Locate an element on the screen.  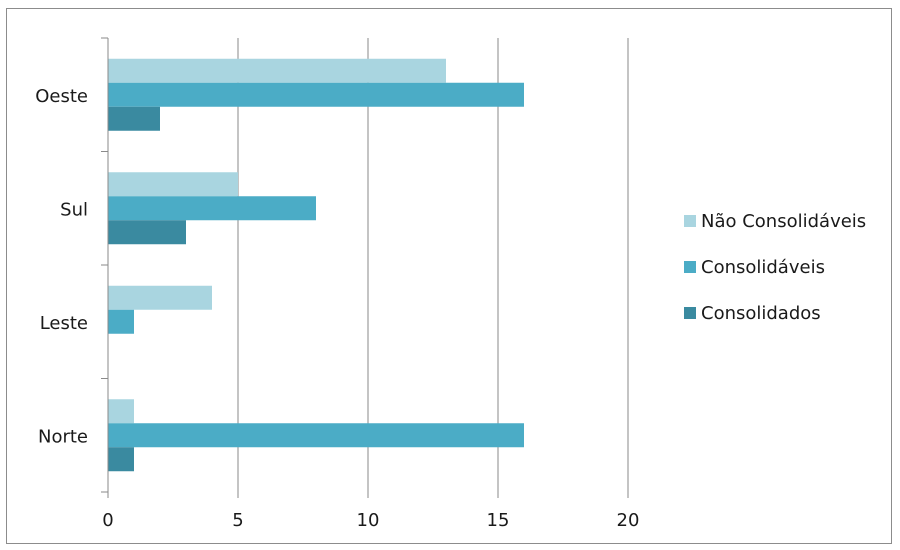
x-tick-label: 5 is located at coordinates (237, 520).